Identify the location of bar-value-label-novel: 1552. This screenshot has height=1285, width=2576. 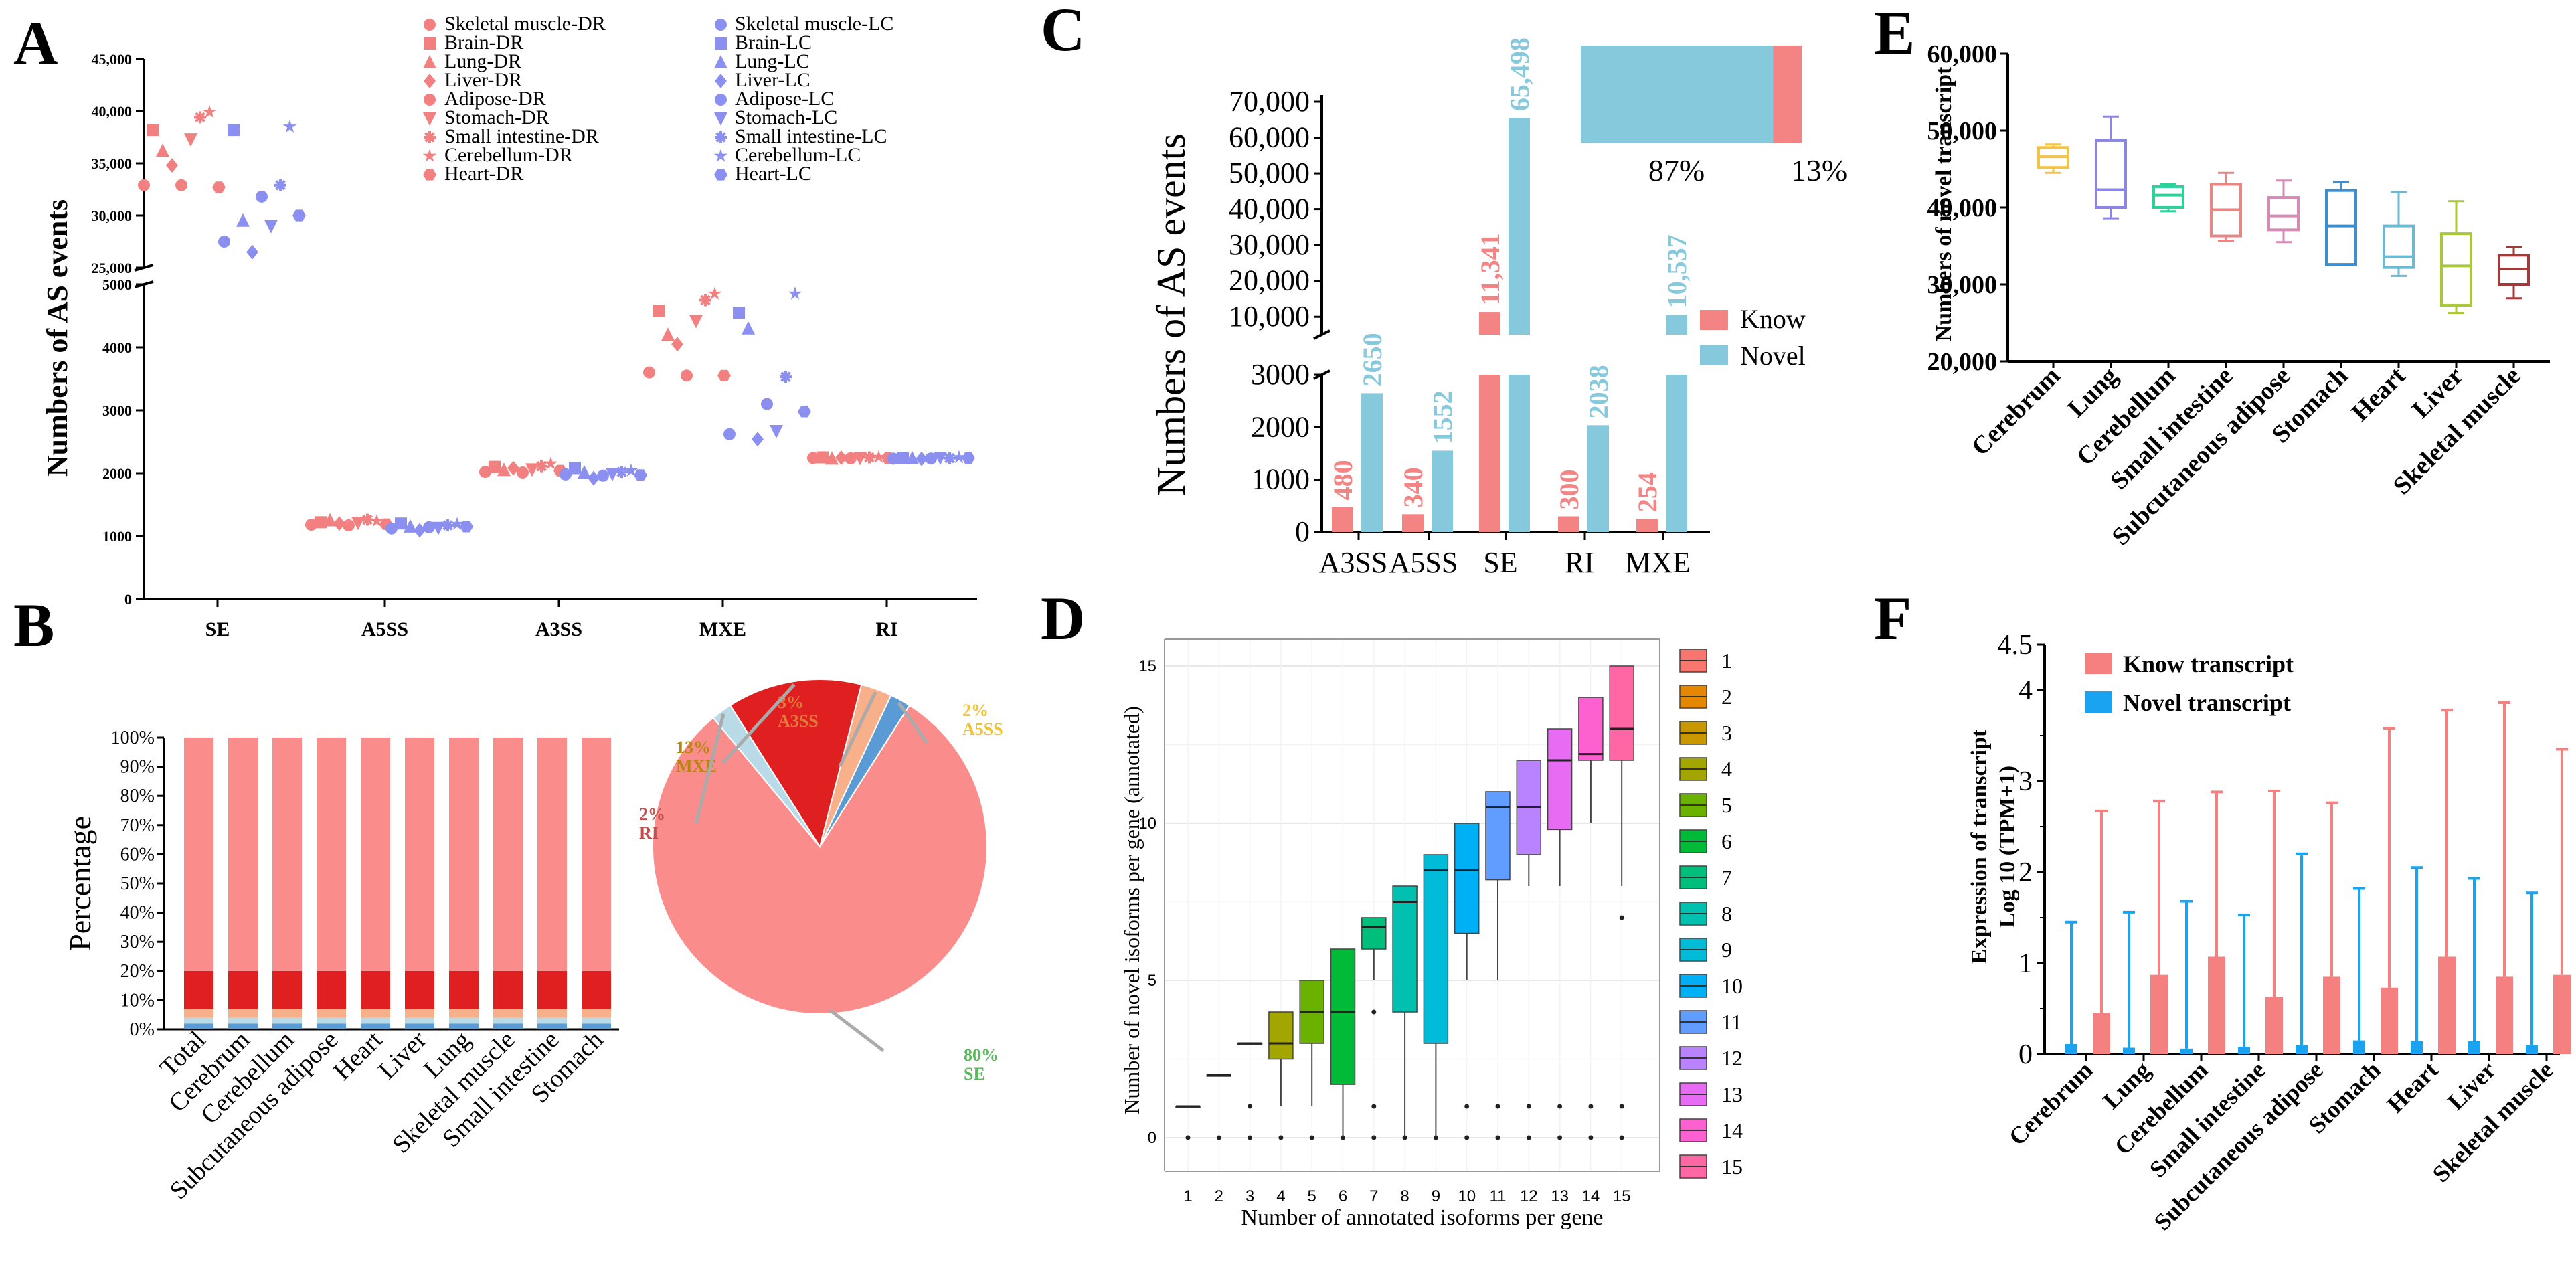
(1443, 417).